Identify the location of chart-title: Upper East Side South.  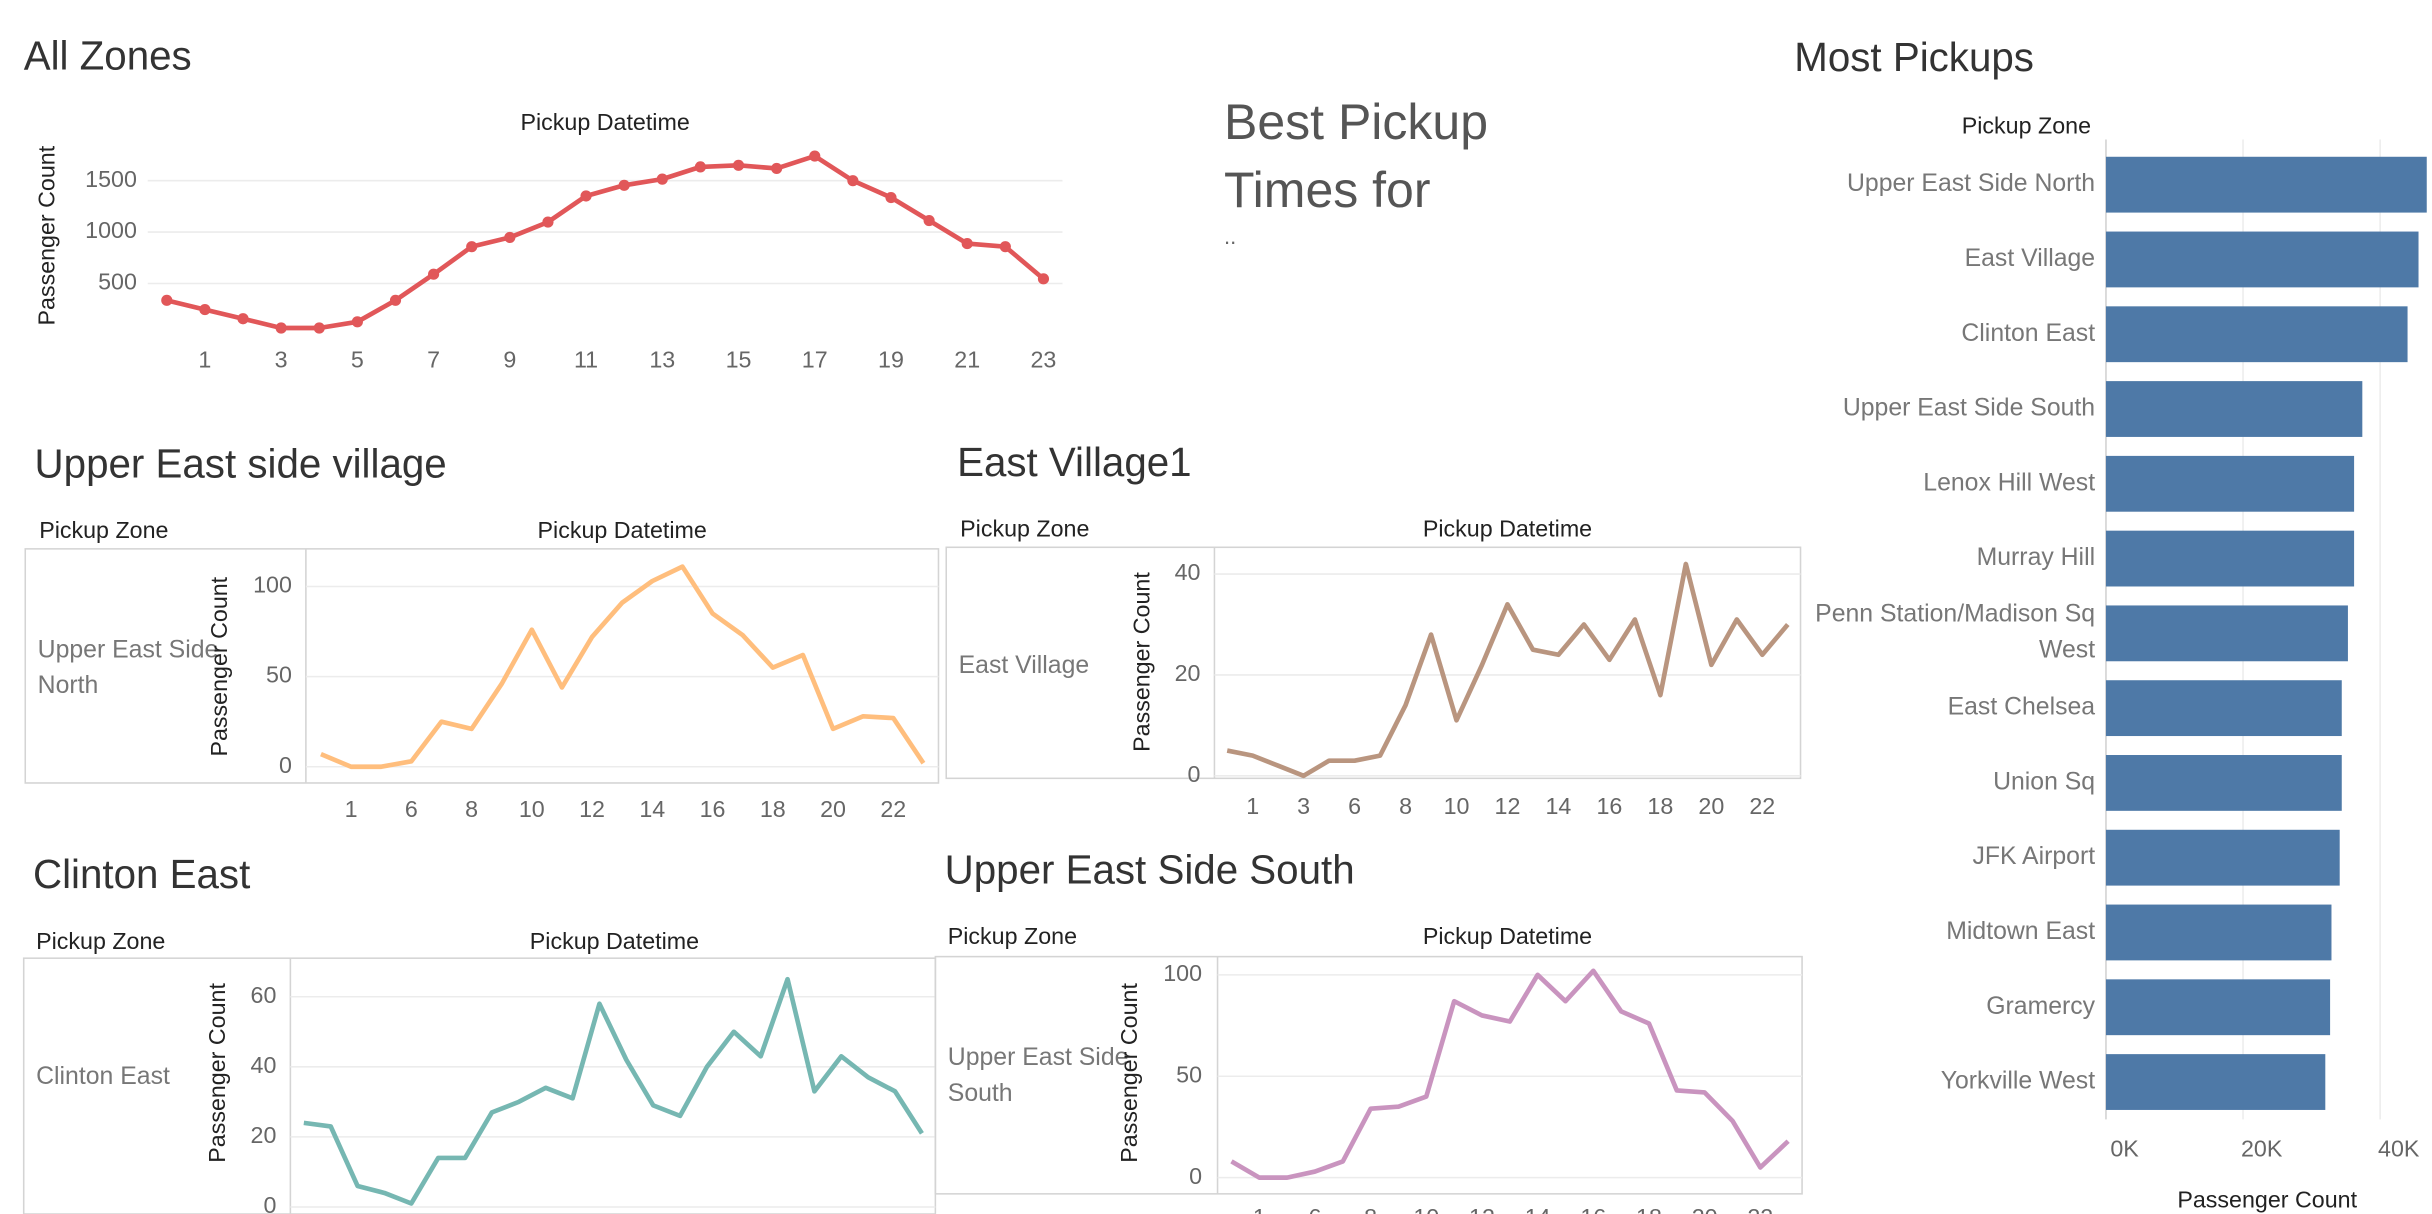
(1150, 870).